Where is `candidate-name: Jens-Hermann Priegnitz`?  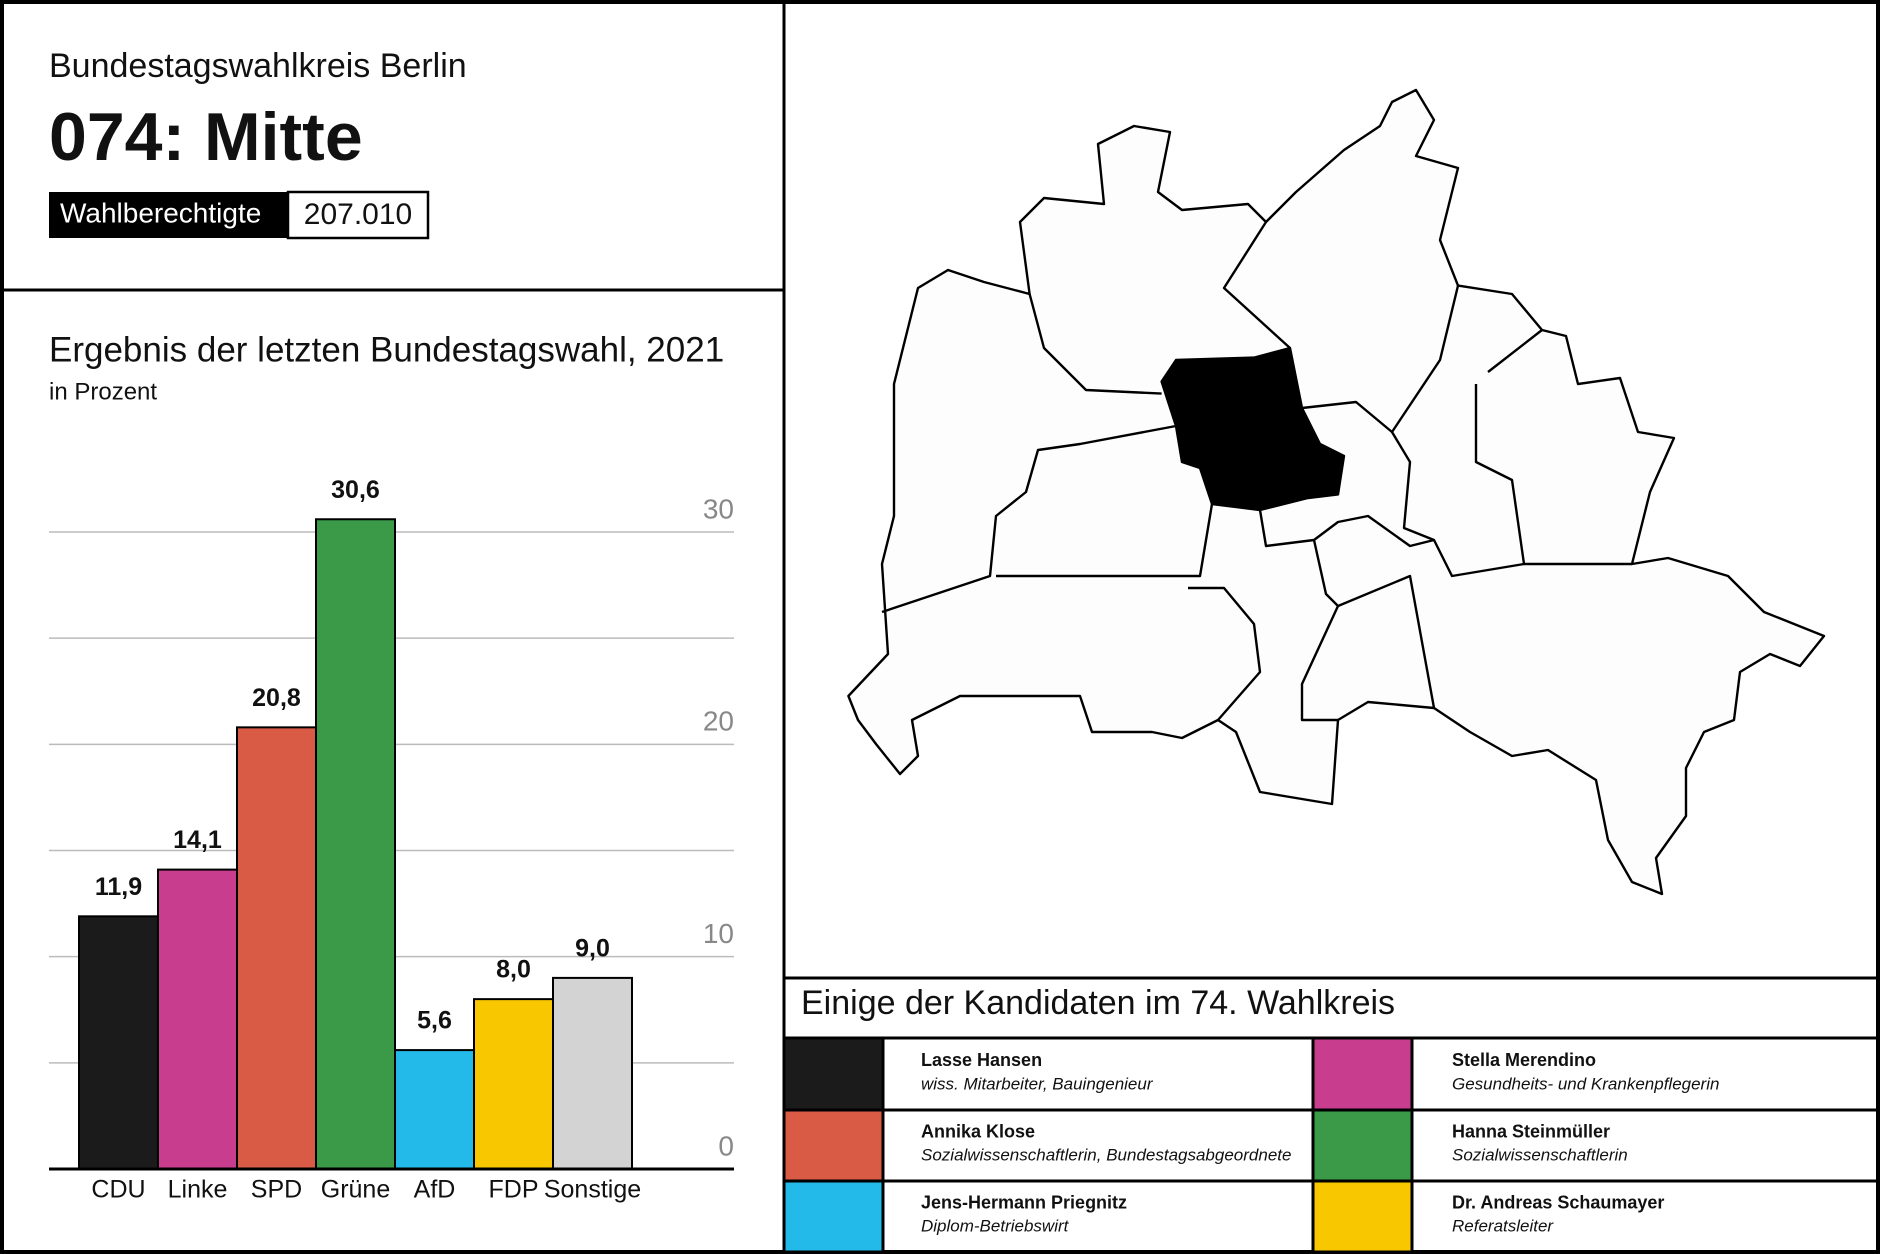 candidate-name: Jens-Hermann Priegnitz is located at coordinates (1024, 1202).